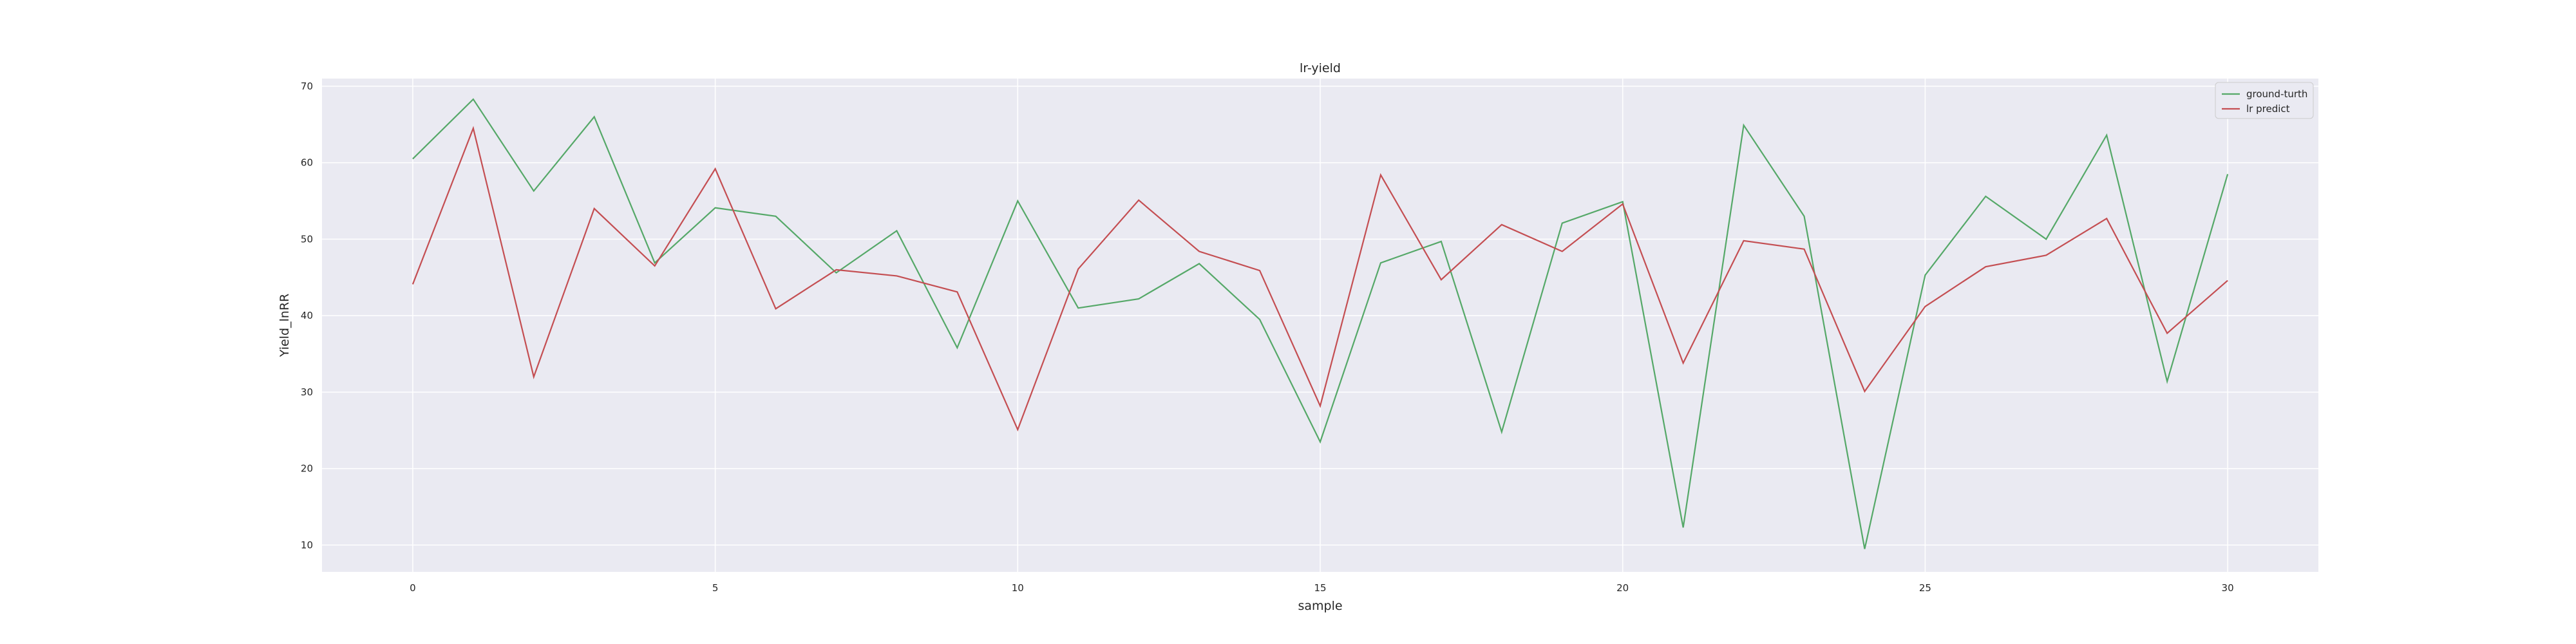 This screenshot has height=644, width=2576. Describe the element at coordinates (307, 392) in the screenshot. I see `y-tick-label: 30` at that location.